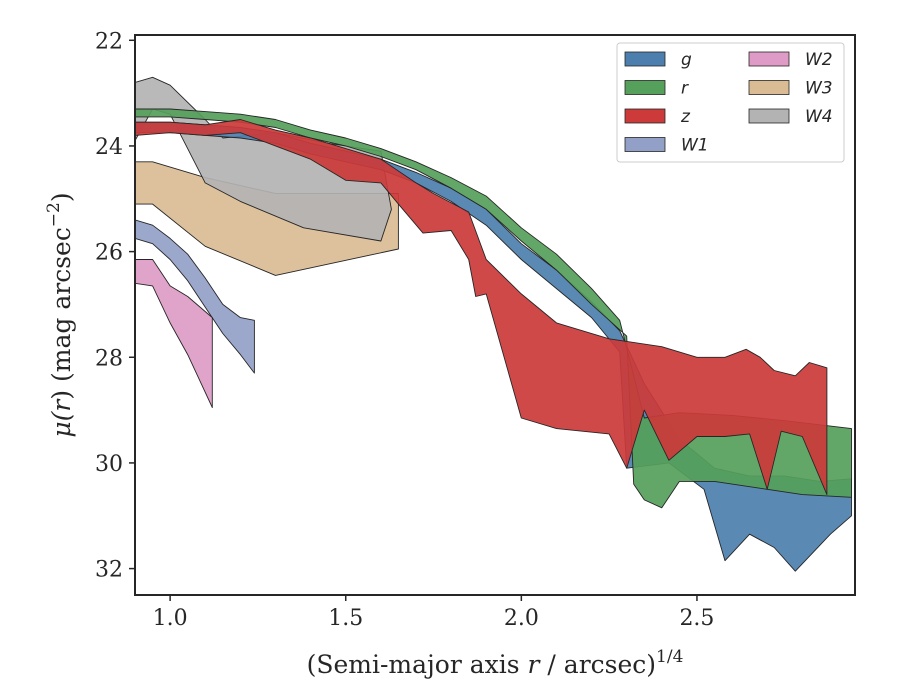  What do you see at coordinates (60, 314) in the screenshot?
I see `y-axis-label: μ(r) (mag arcsec−2)` at bounding box center [60, 314].